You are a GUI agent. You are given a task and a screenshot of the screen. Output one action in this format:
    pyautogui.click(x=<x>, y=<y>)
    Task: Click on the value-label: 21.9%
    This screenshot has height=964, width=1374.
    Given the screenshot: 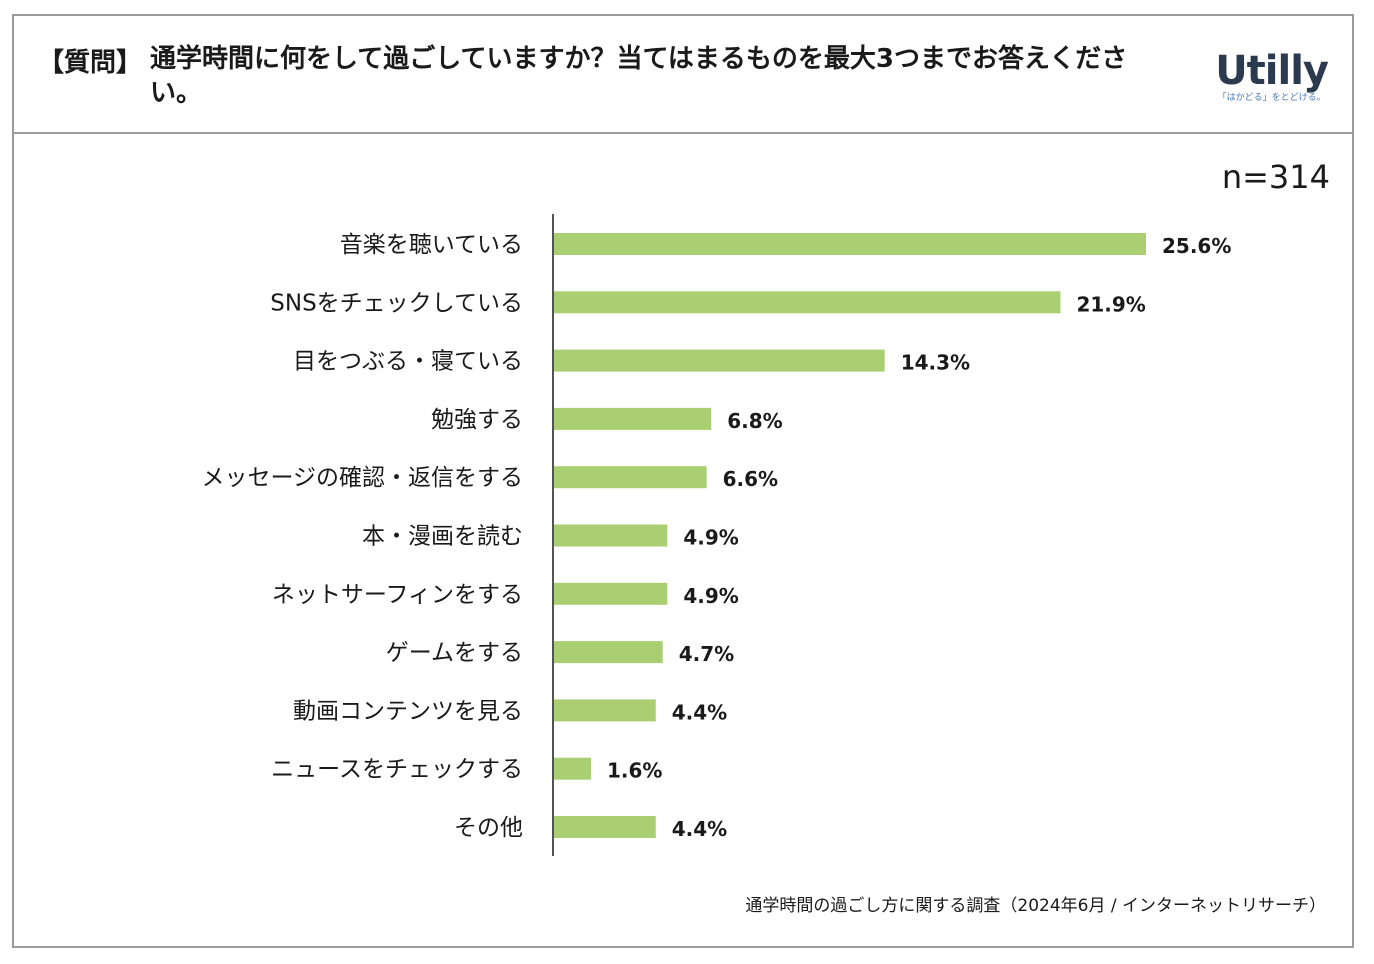 What is the action you would take?
    pyautogui.click(x=1110, y=304)
    